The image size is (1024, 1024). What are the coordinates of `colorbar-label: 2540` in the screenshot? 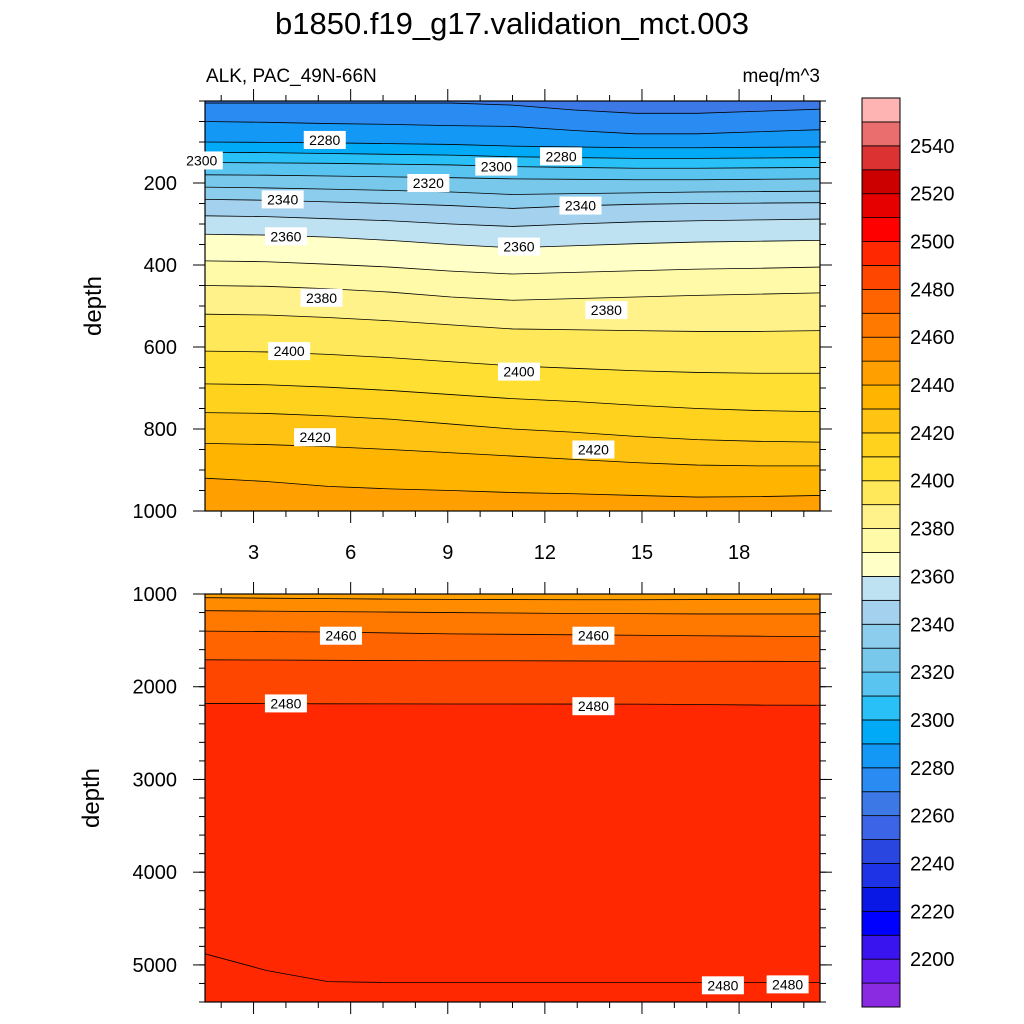 It's located at (932, 147).